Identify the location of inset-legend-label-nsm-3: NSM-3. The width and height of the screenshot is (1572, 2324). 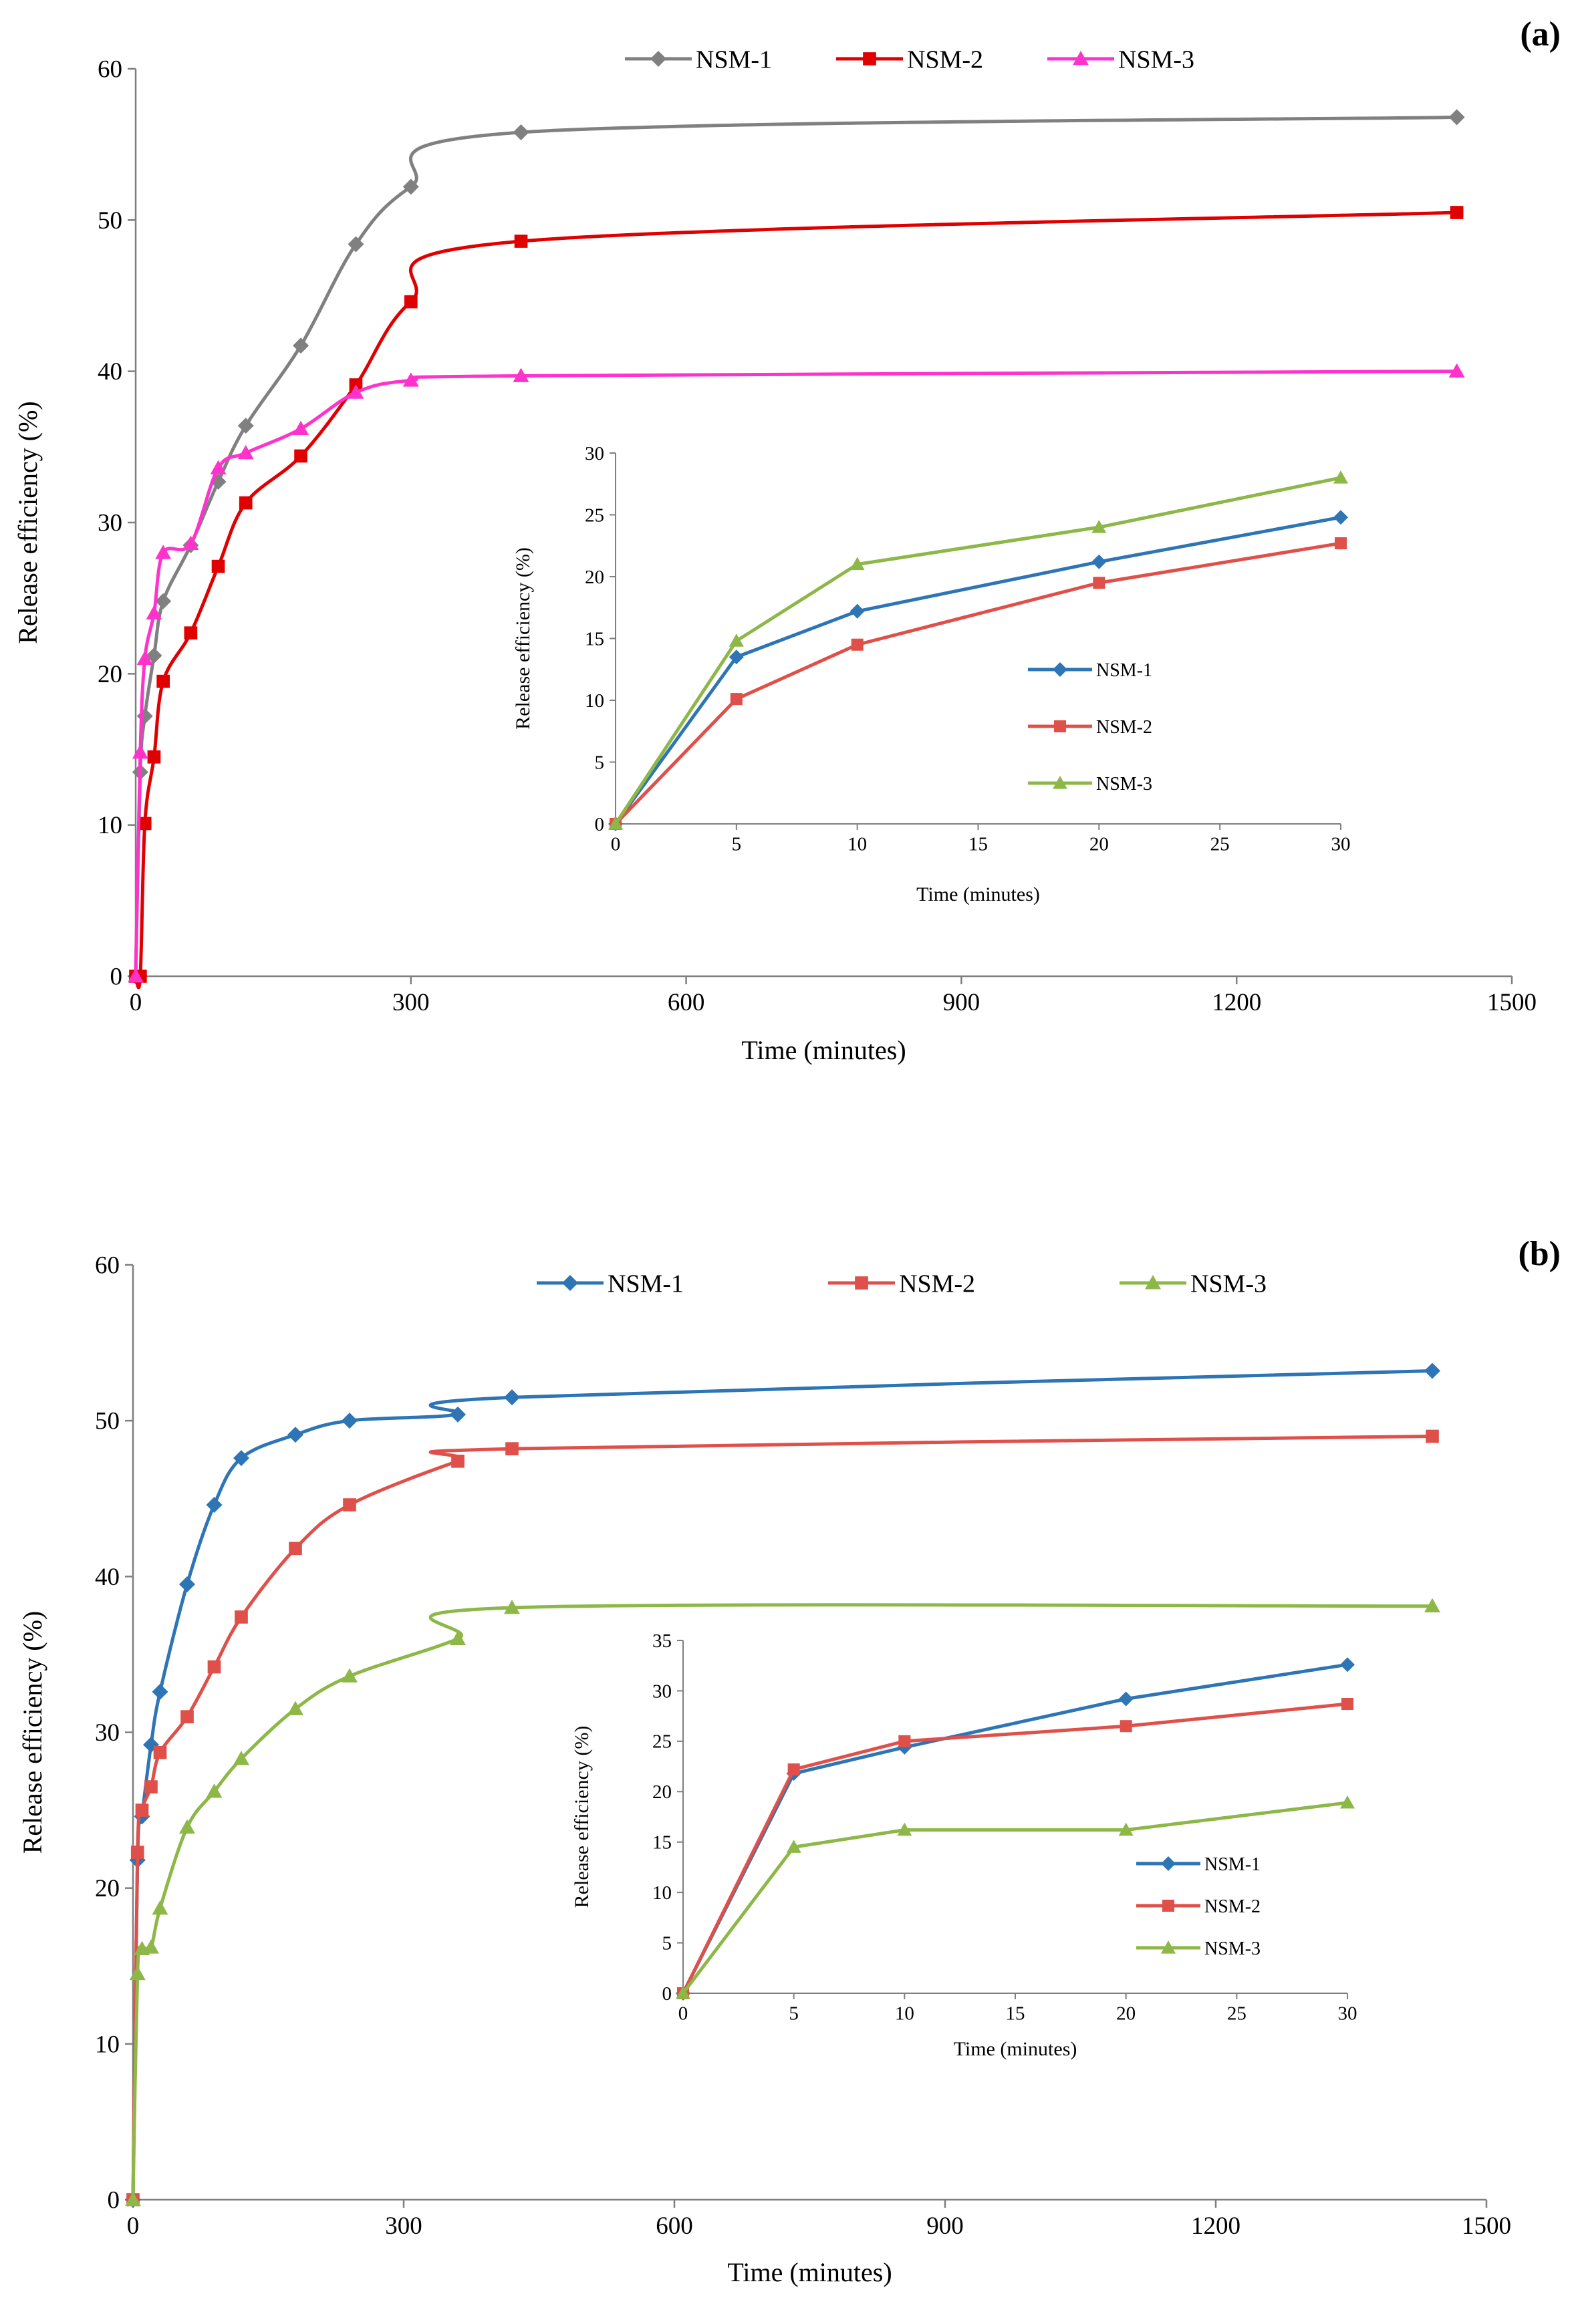
(1233, 1949).